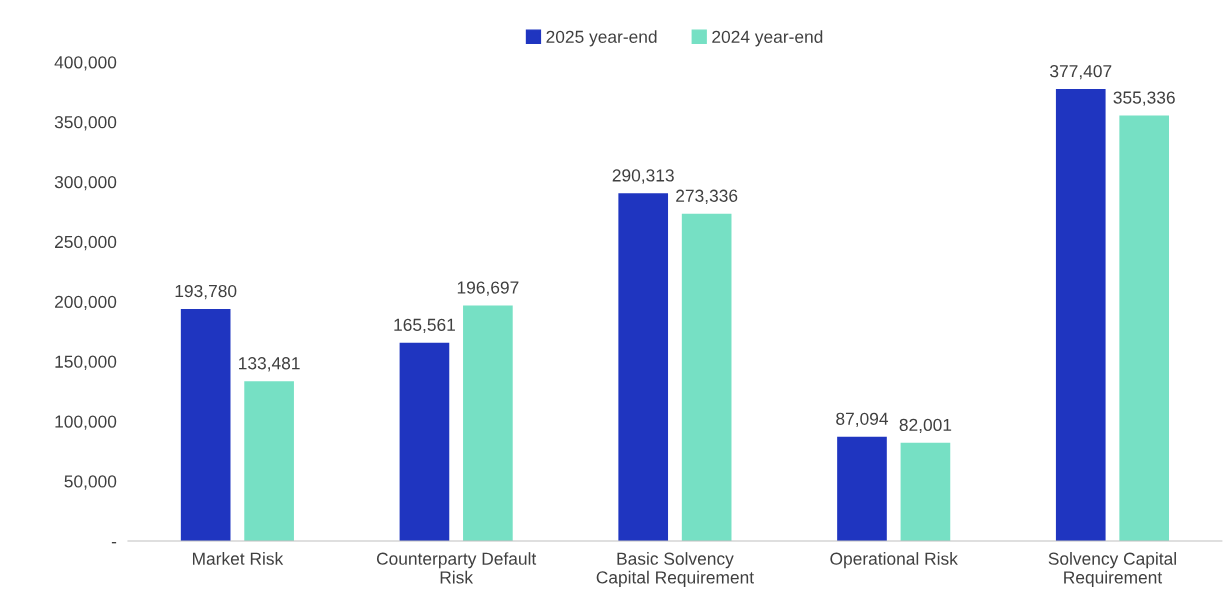 Image resolution: width=1228 pixels, height=608 pixels. Describe the element at coordinates (1144, 98) in the screenshot. I see `data-label: 355,336` at that location.